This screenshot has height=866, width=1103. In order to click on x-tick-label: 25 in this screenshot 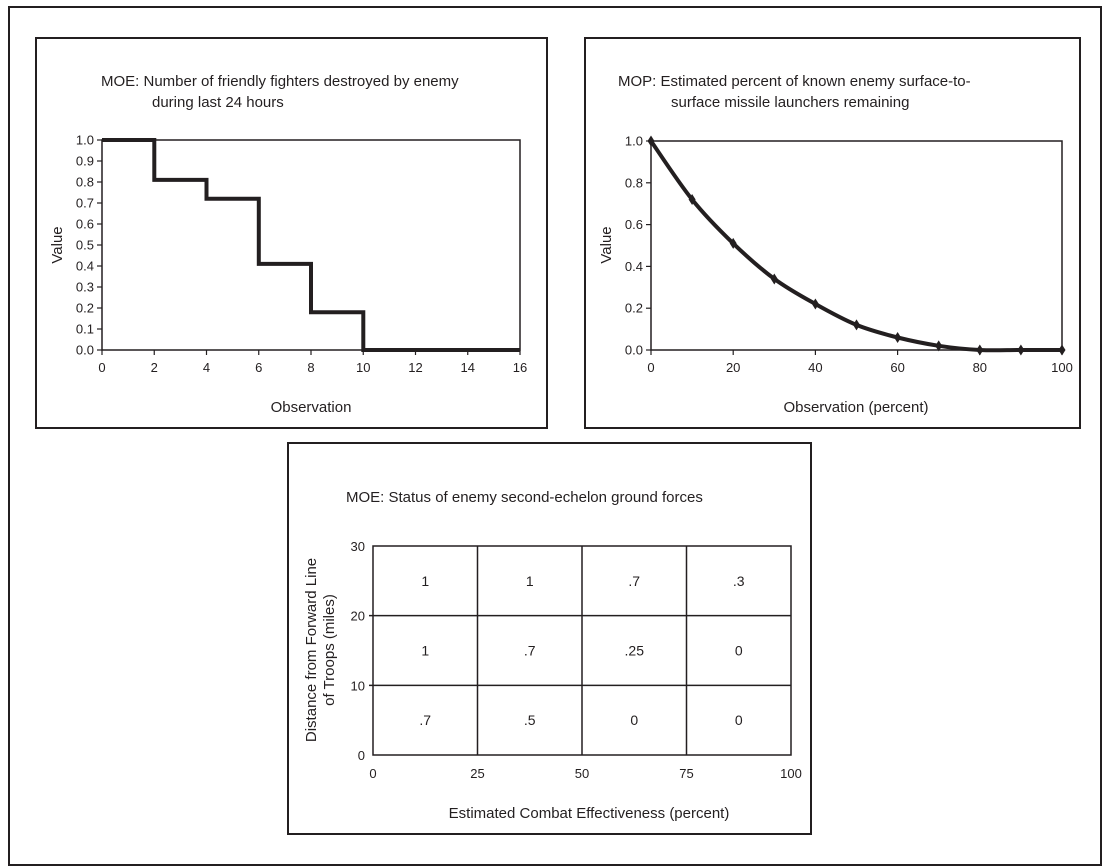, I will do `click(477, 773)`.